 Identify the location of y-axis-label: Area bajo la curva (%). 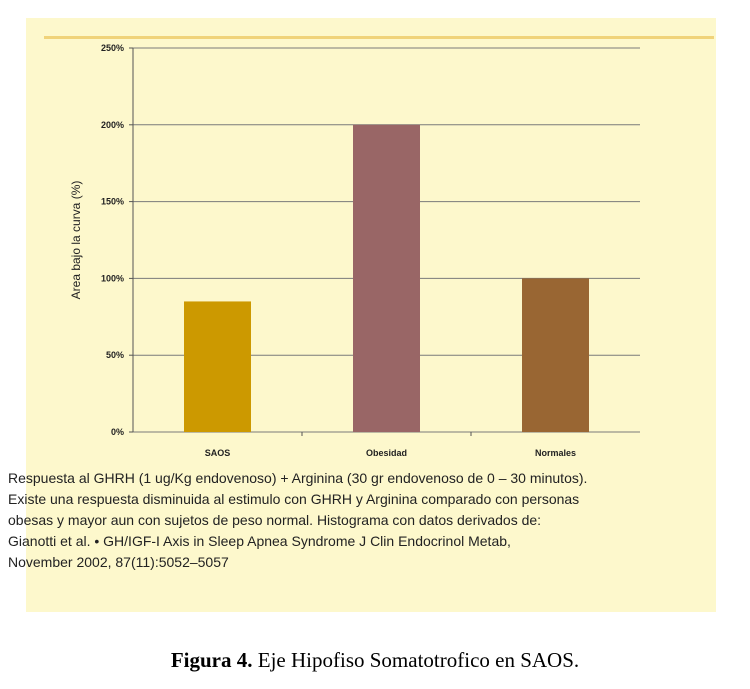
(76, 240).